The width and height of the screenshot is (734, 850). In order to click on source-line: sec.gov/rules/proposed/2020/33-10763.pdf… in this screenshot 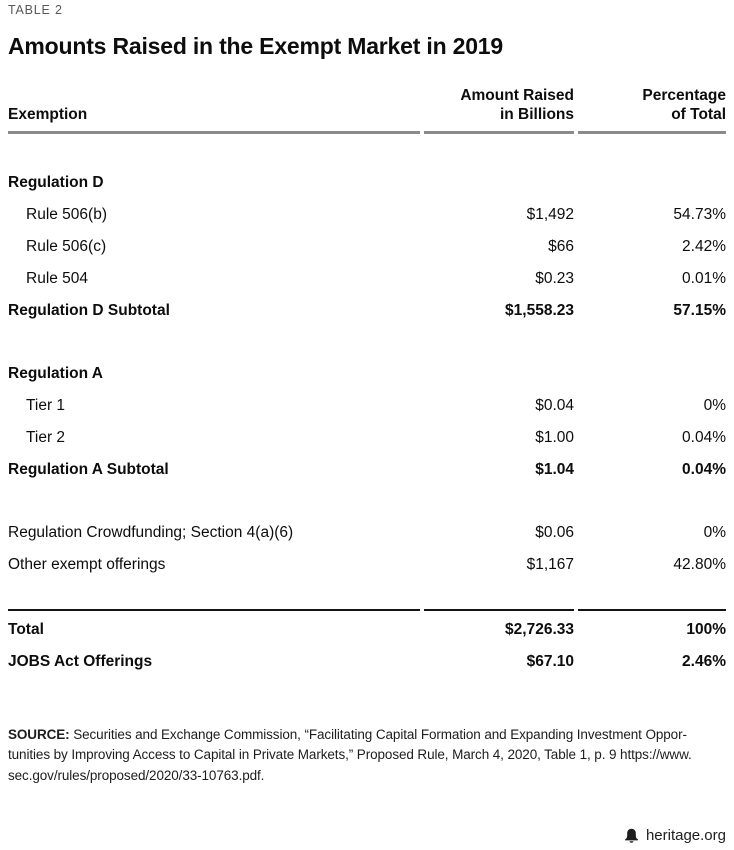, I will do `click(136, 775)`.